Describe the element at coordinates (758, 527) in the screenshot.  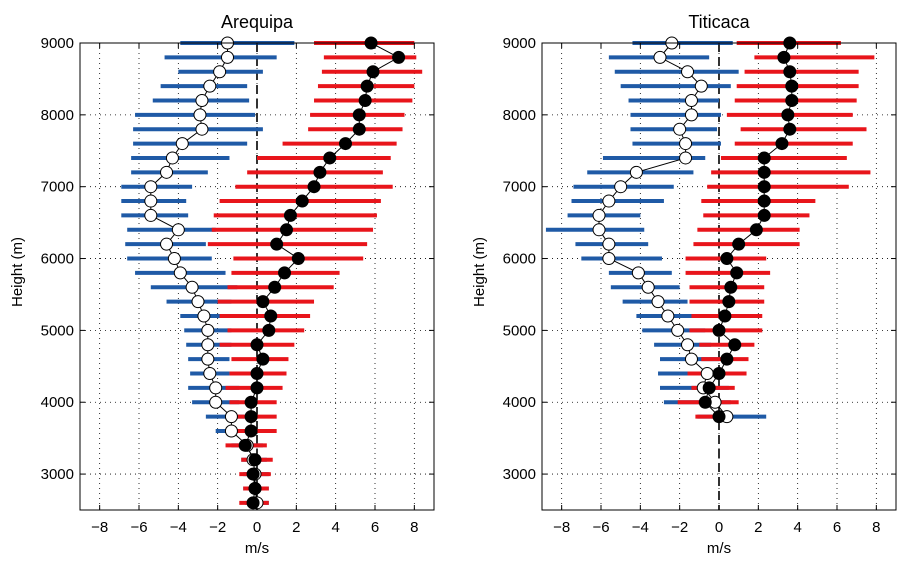
I see `x-tick-label: 2` at that location.